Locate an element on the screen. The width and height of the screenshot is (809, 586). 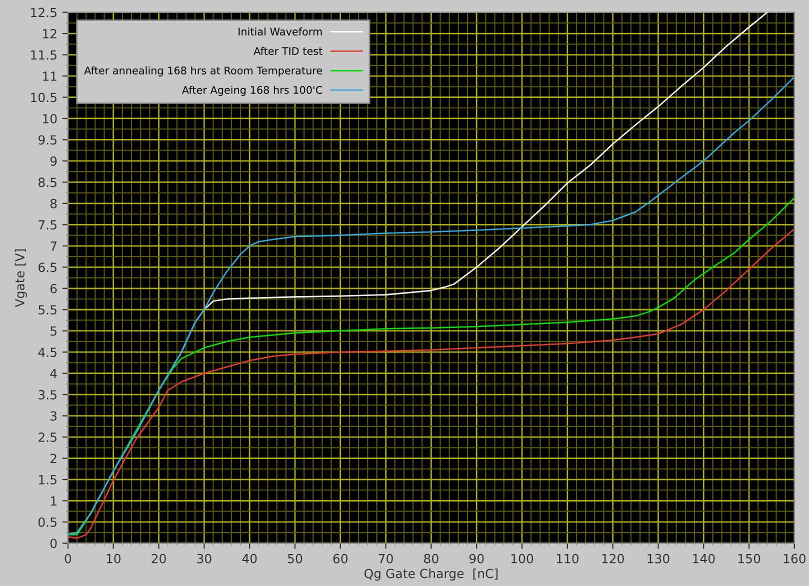
y-tick-label: 10.5 is located at coordinates (43, 97).